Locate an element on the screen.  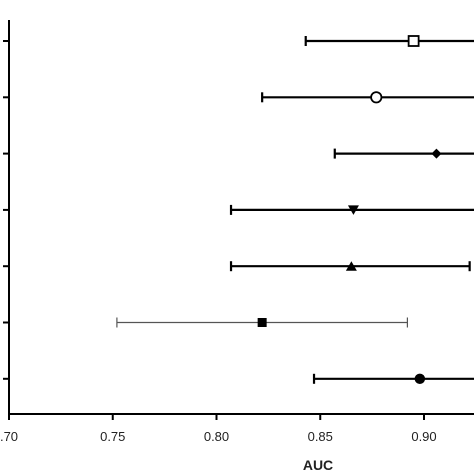
y-axis-ticks is located at coordinates (6, 210).